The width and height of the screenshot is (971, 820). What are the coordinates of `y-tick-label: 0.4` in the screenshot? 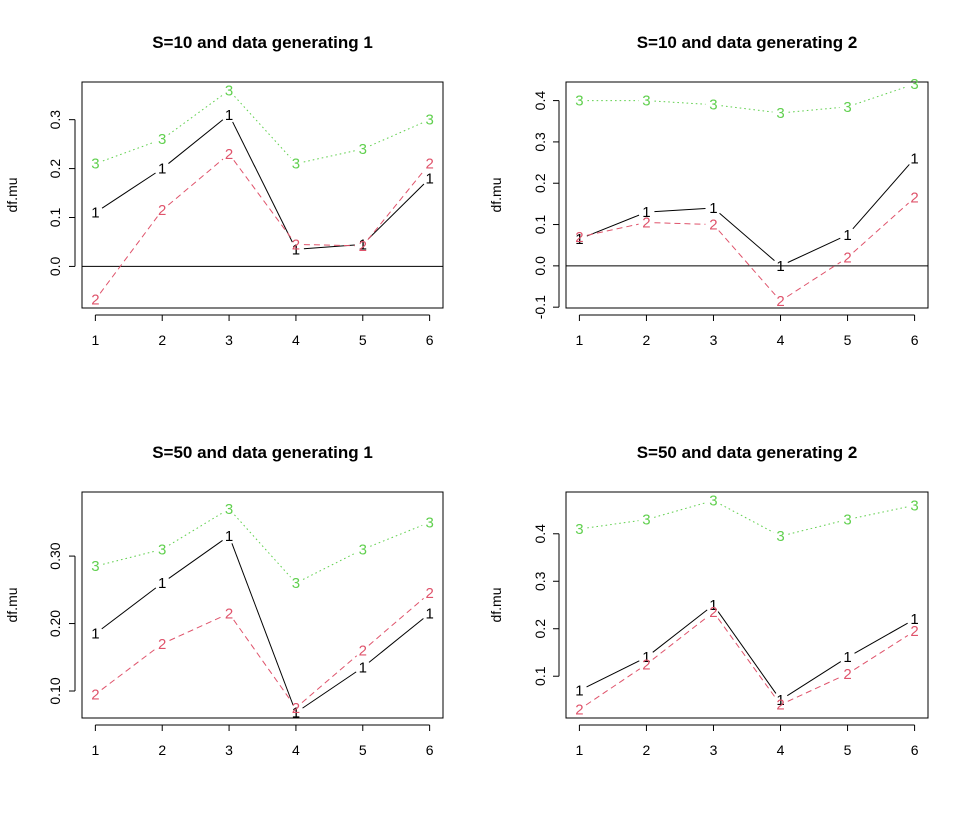 It's located at (540, 534).